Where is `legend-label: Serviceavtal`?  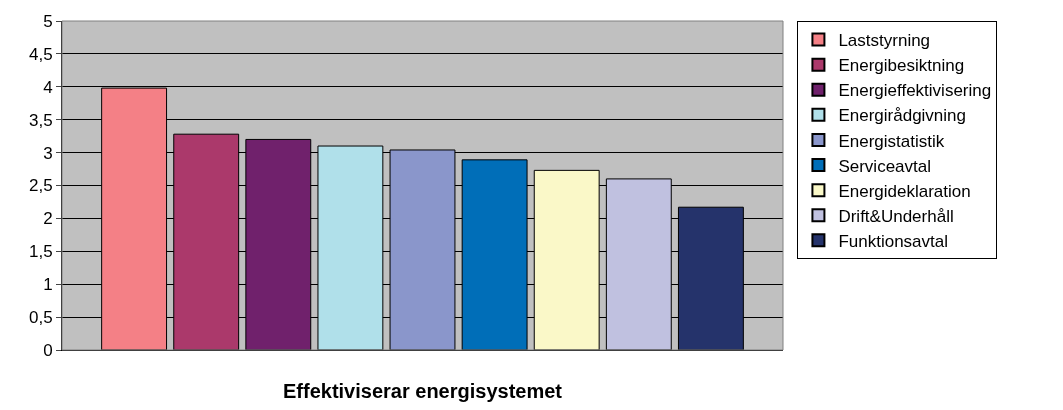 legend-label: Serviceavtal is located at coordinates (885, 166).